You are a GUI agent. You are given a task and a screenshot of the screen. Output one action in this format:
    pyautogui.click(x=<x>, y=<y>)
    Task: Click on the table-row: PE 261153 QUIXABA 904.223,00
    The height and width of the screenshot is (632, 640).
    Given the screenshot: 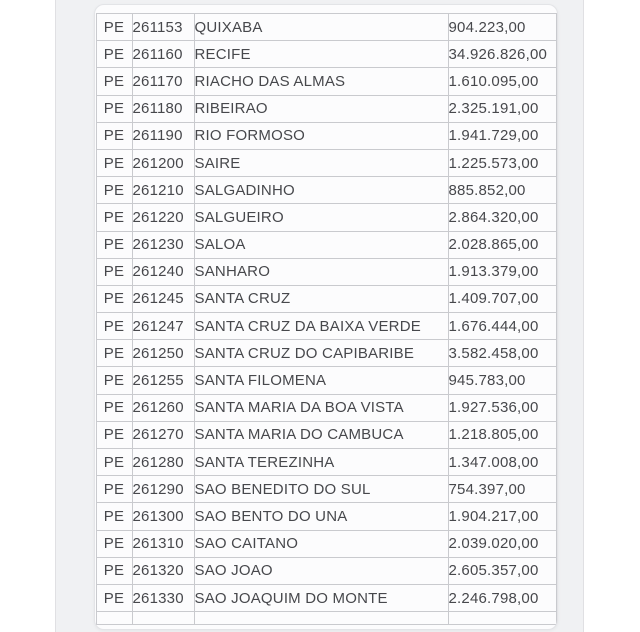 What is the action you would take?
    pyautogui.click(x=326, y=27)
    